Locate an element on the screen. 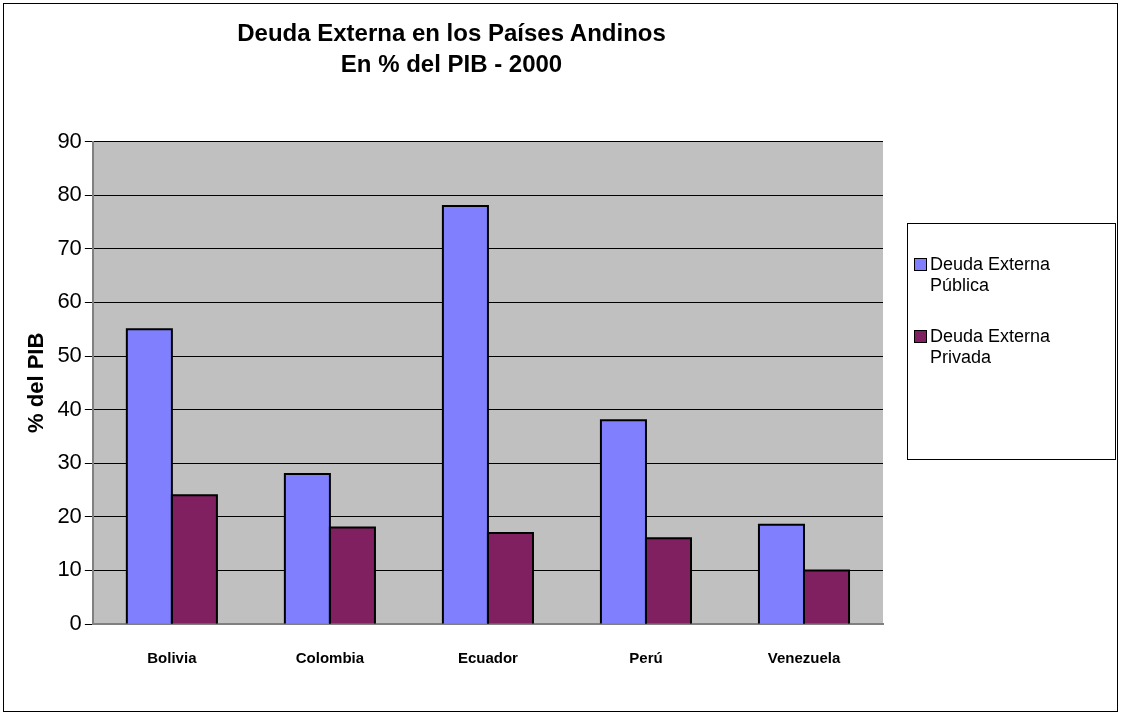 The image size is (1121, 715). y-tick-label: 50 is located at coordinates (69, 355).